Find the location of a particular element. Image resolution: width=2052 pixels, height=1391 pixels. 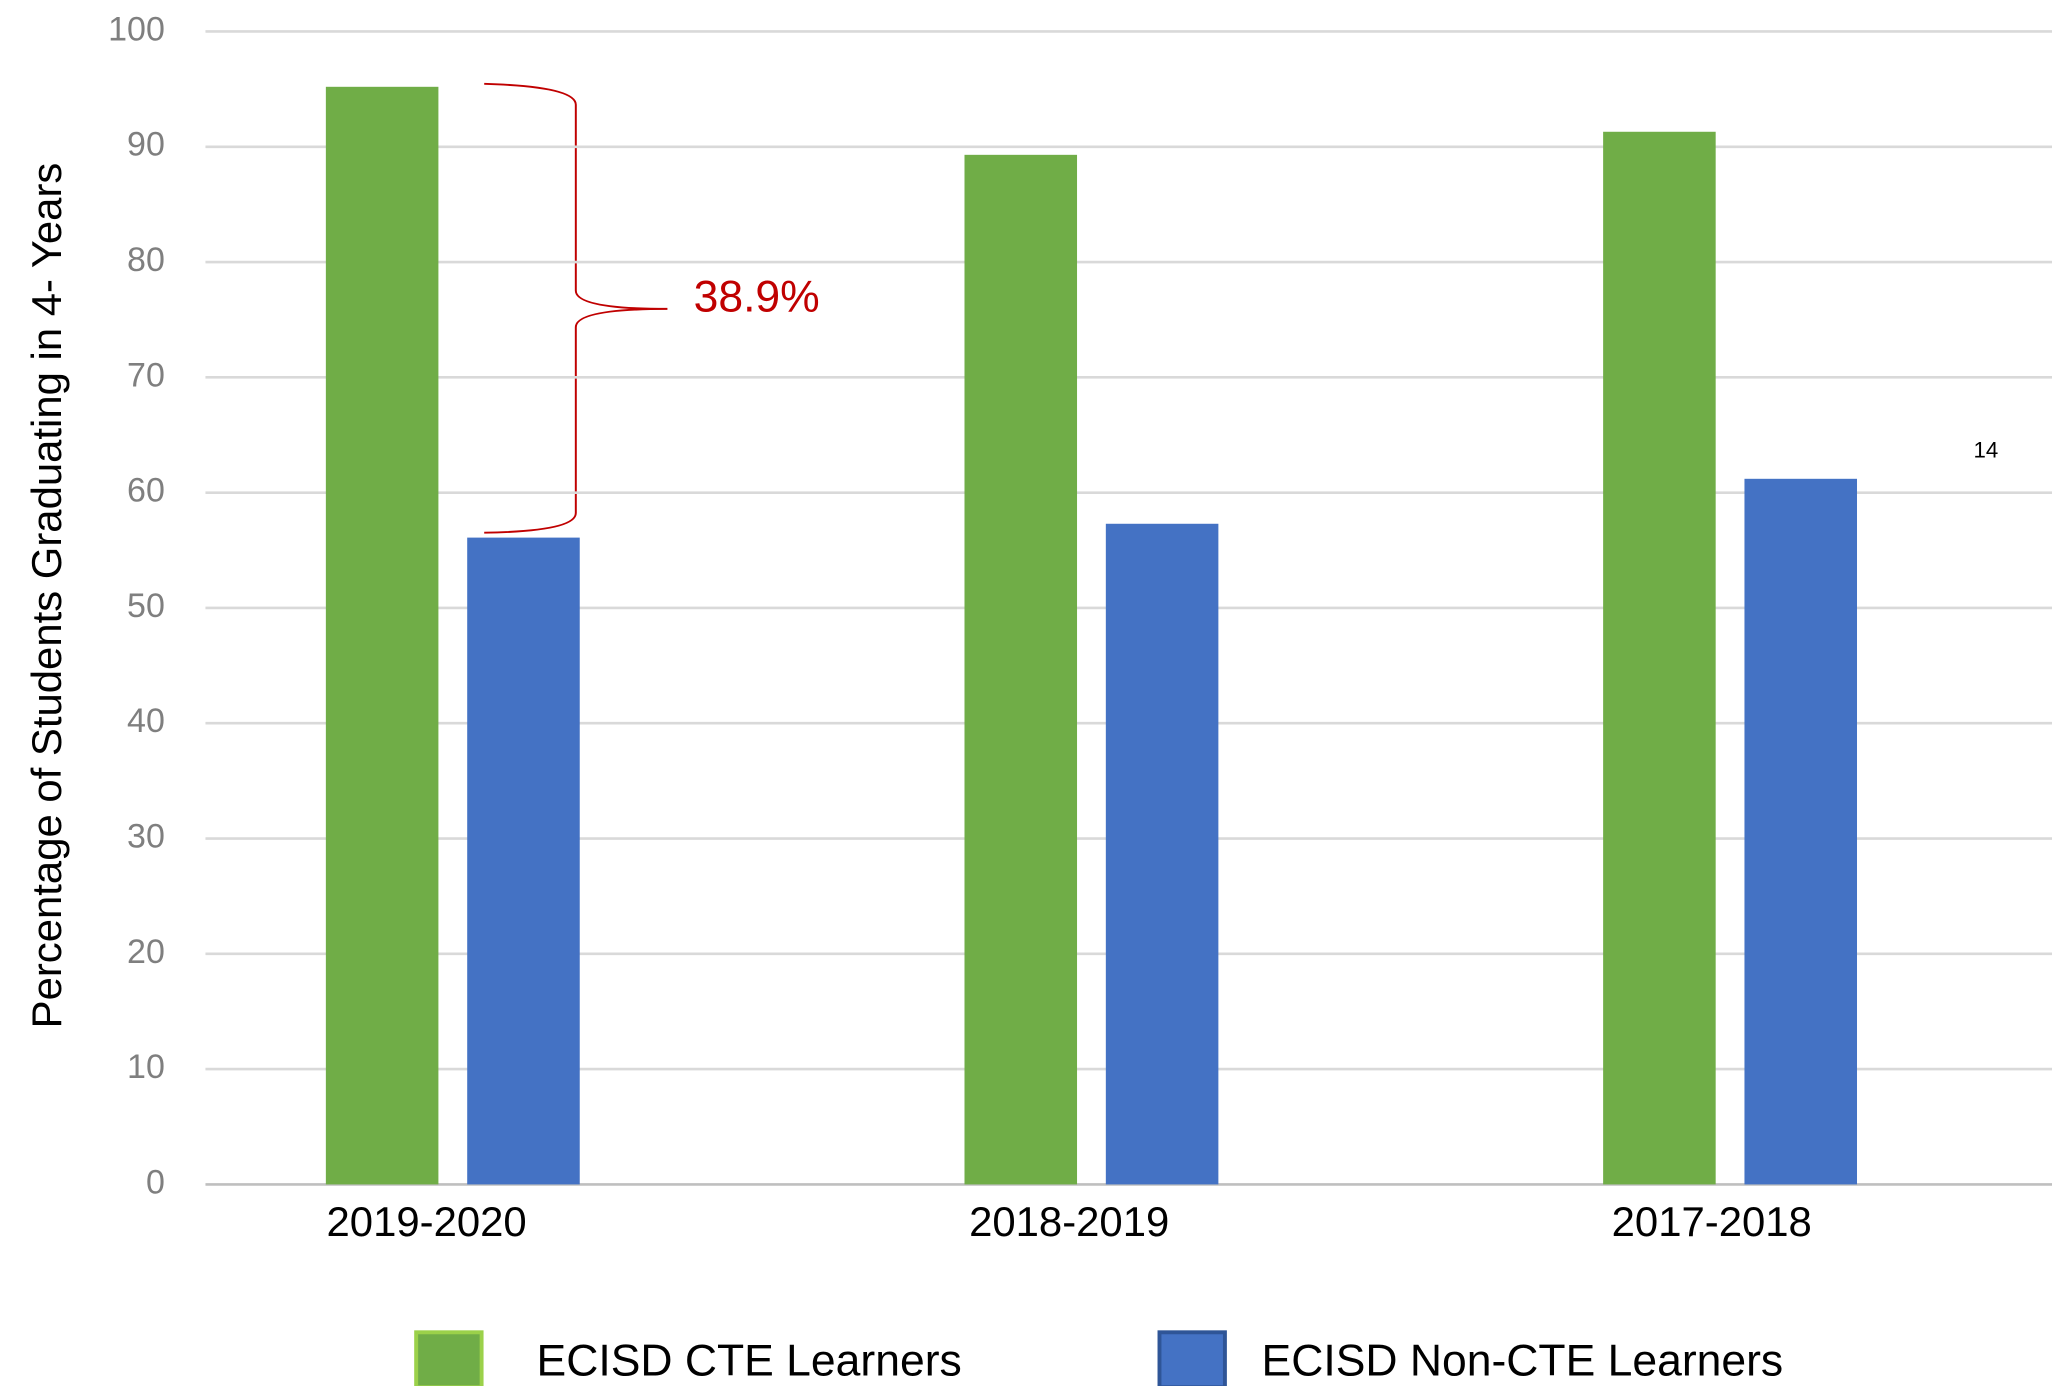

x-tick-label: 2017-2018 is located at coordinates (1712, 1221).